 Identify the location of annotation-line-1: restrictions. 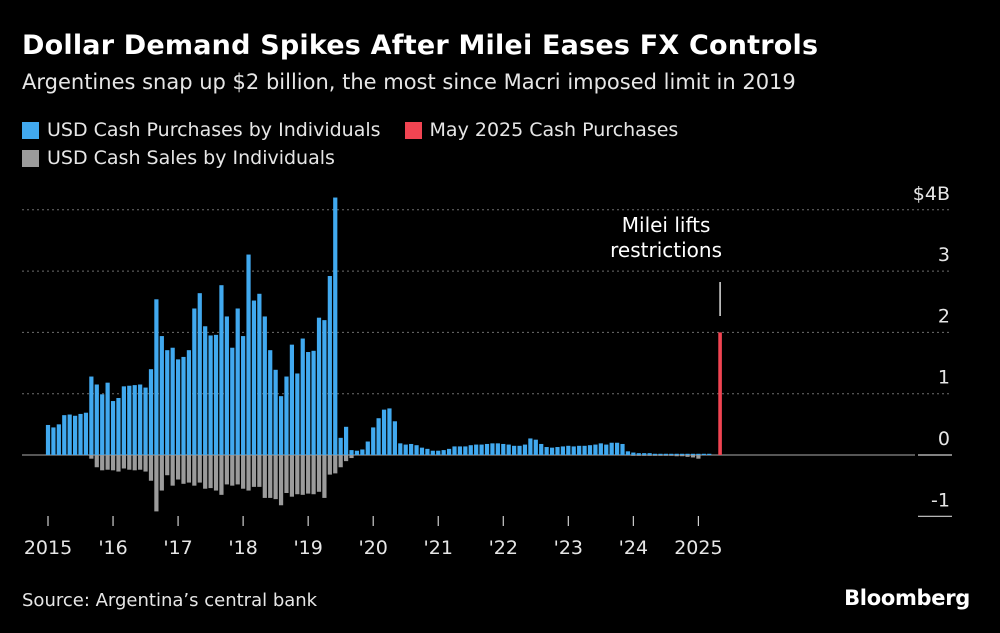
(666, 250).